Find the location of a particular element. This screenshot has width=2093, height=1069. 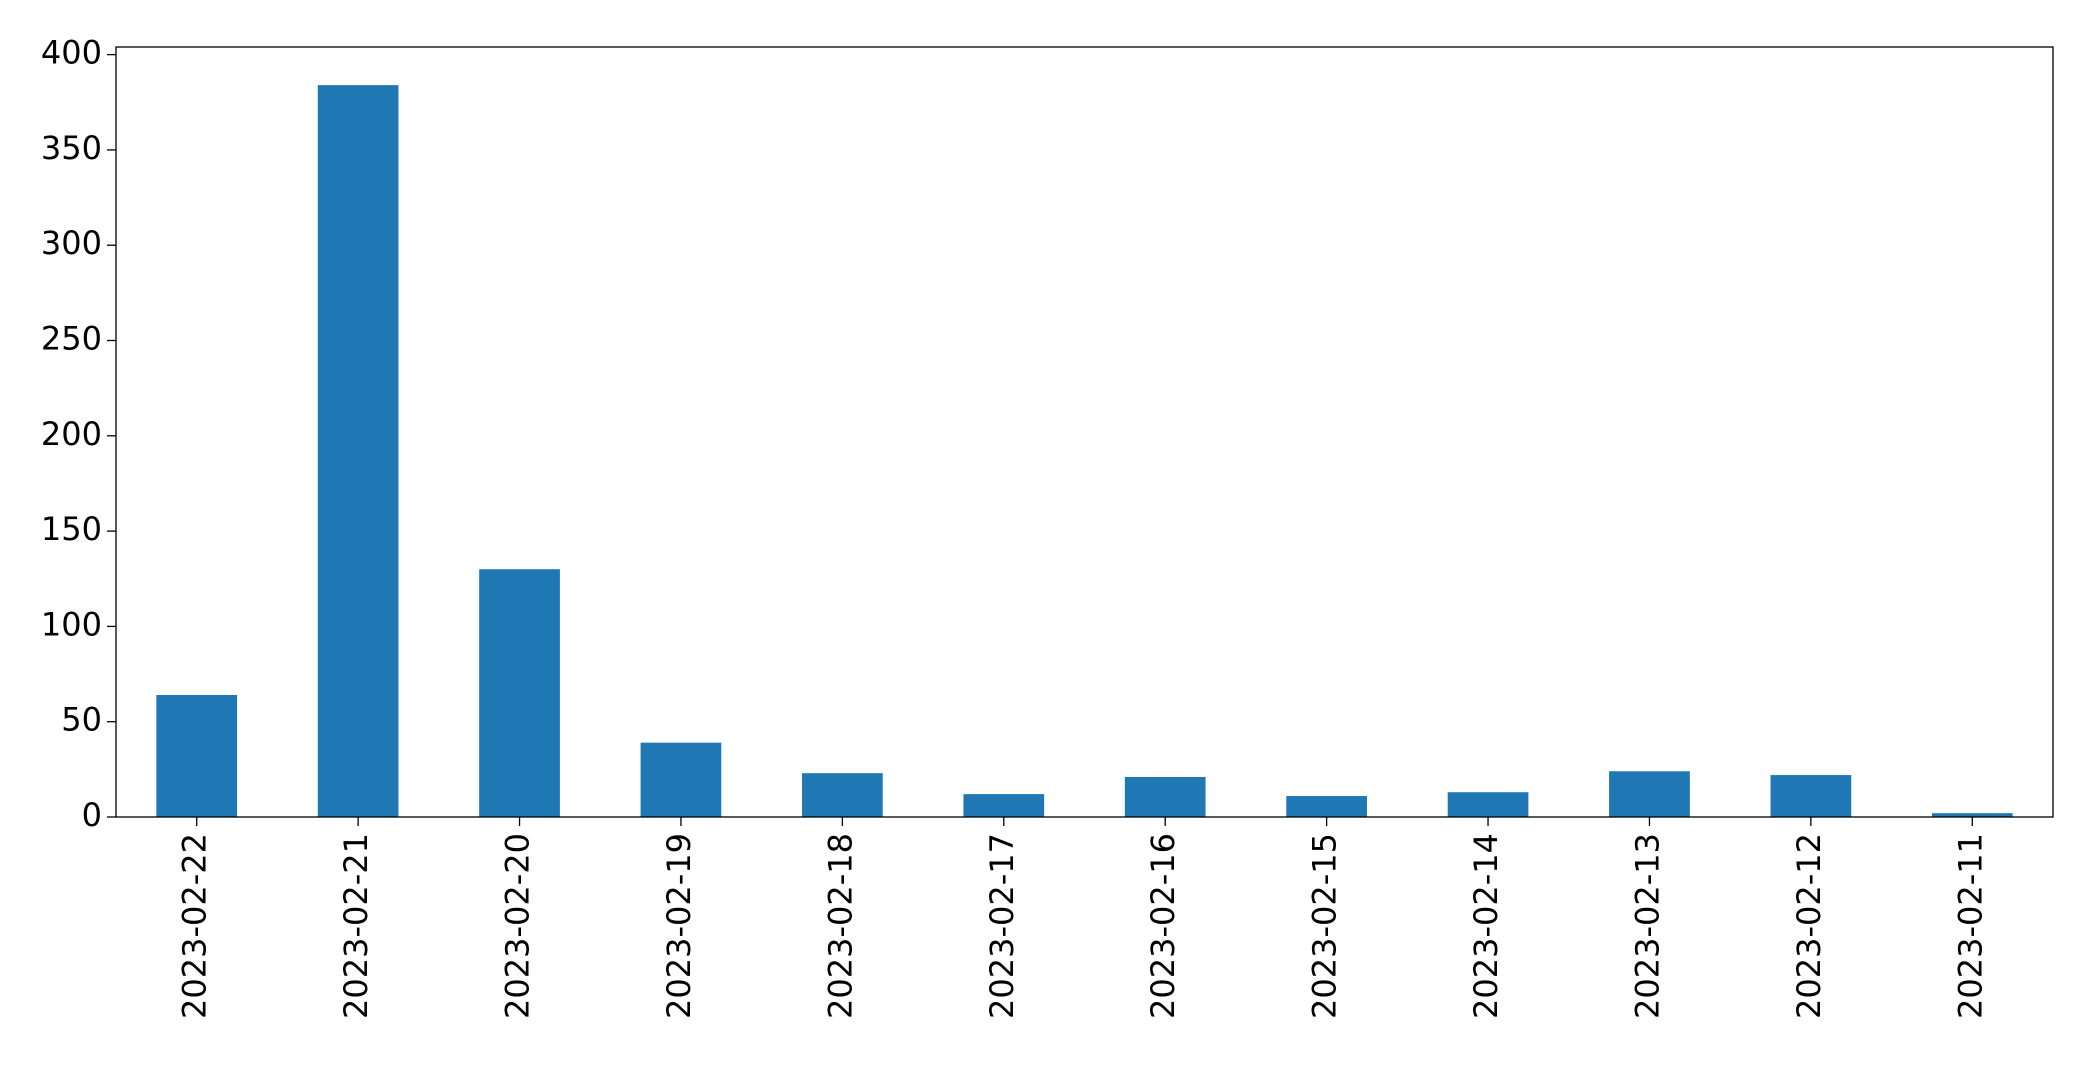

x-tick-label: 2023-02-16 is located at coordinates (1163, 926).